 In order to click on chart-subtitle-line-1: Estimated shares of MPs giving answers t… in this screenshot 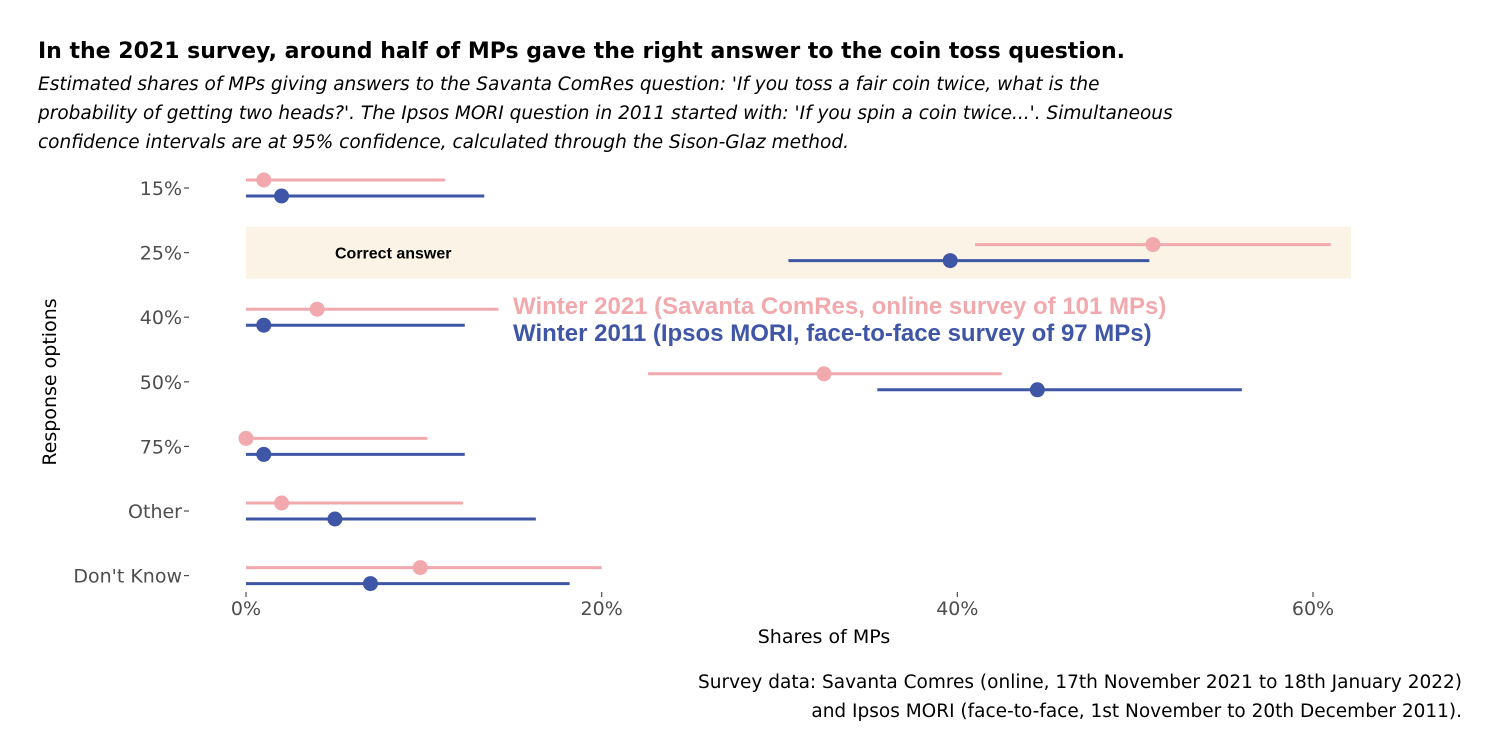, I will do `click(569, 84)`.